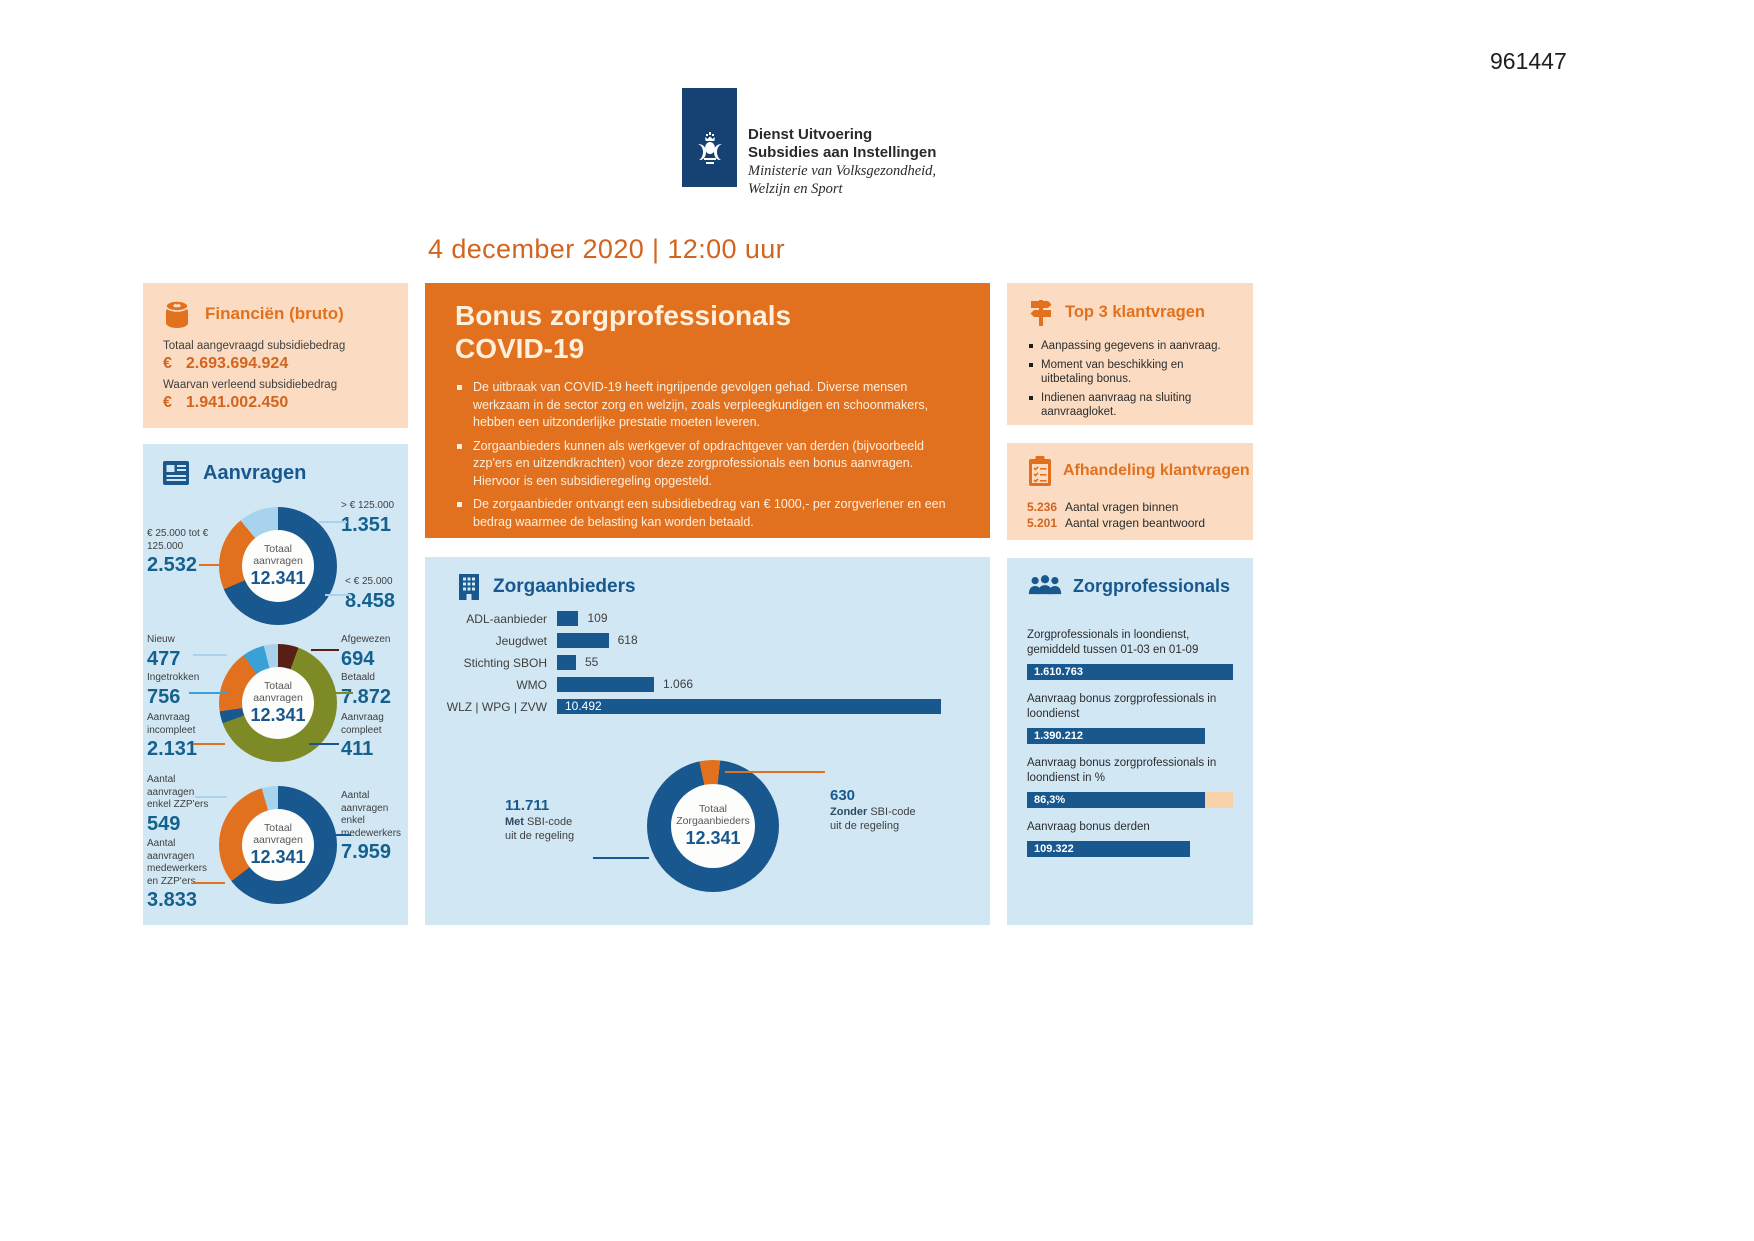 Image resolution: width=1754 pixels, height=1241 pixels. What do you see at coordinates (1103, 507) in the screenshot?
I see `afhandeling-row: 5.236 Aantal vragen binnen` at bounding box center [1103, 507].